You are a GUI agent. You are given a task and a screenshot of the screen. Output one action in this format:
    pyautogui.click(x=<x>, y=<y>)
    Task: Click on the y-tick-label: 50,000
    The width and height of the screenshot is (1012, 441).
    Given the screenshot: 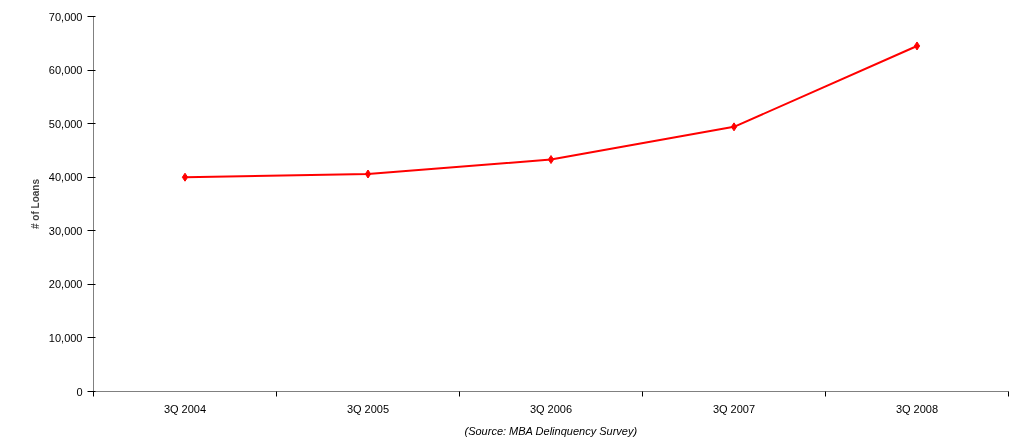 What is the action you would take?
    pyautogui.click(x=65, y=123)
    